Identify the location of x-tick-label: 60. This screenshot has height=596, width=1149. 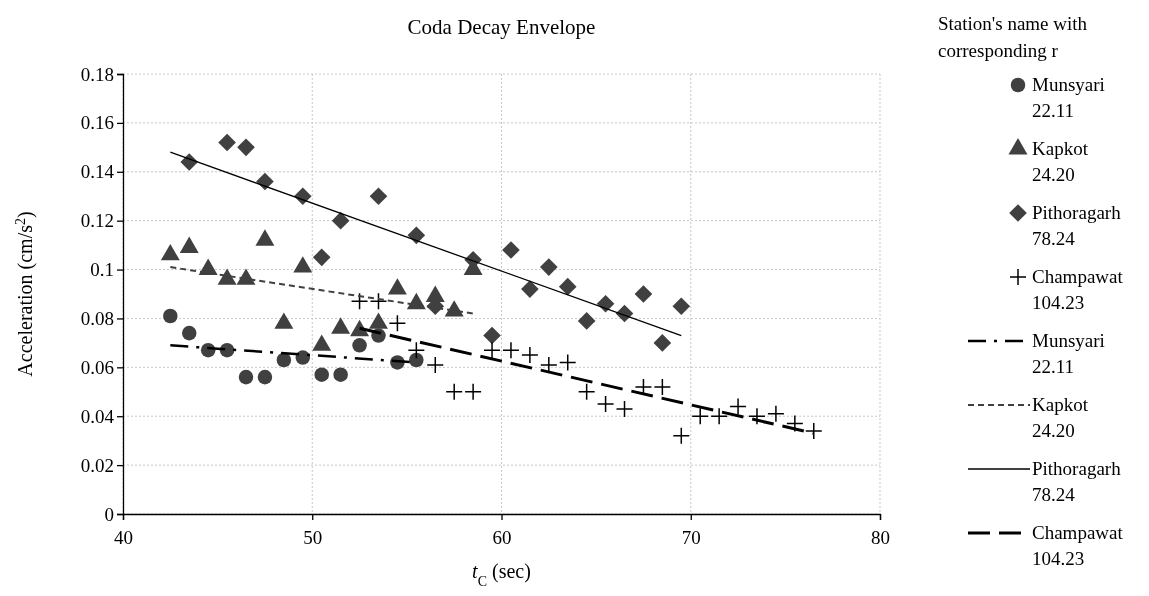
(502, 537).